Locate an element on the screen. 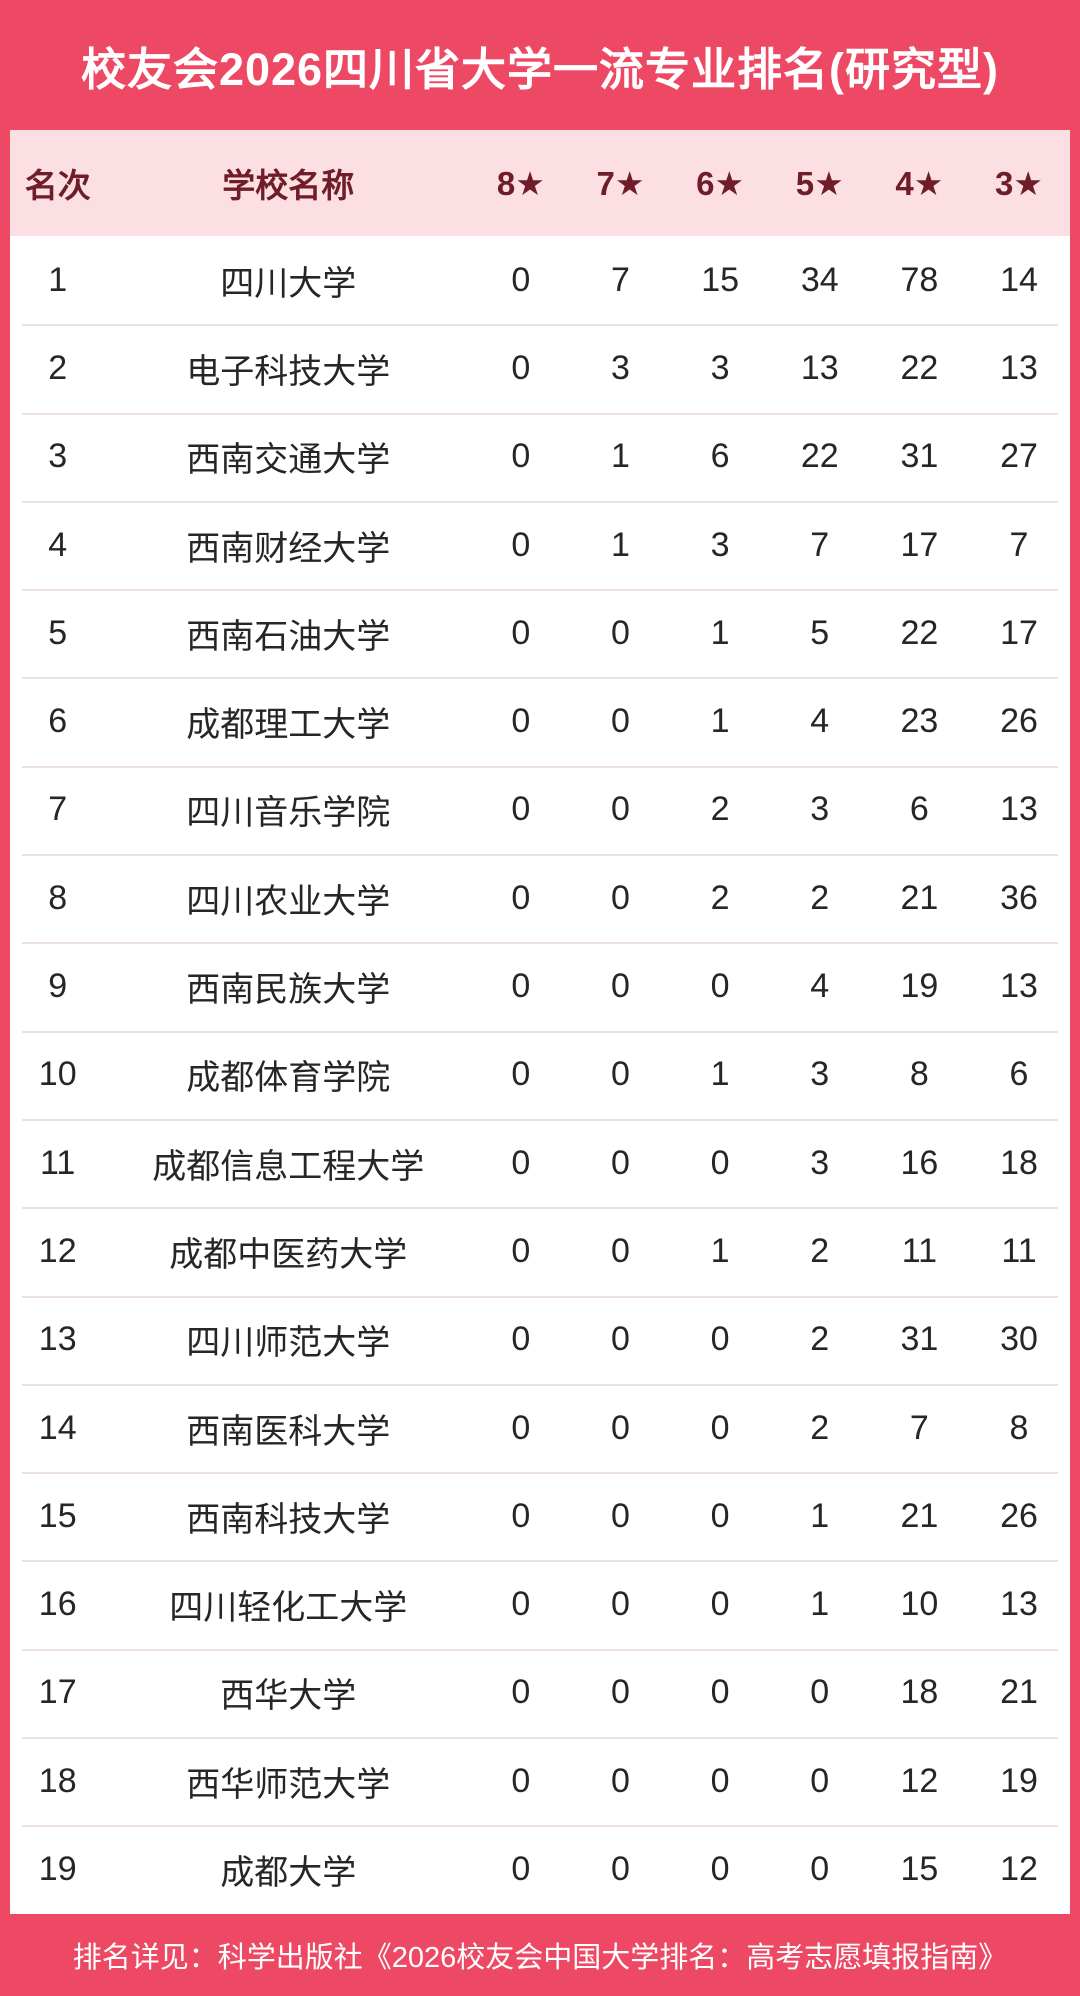 This screenshot has width=1080, height=1996. stat-3star-cell: 26 is located at coordinates (1019, 1515).